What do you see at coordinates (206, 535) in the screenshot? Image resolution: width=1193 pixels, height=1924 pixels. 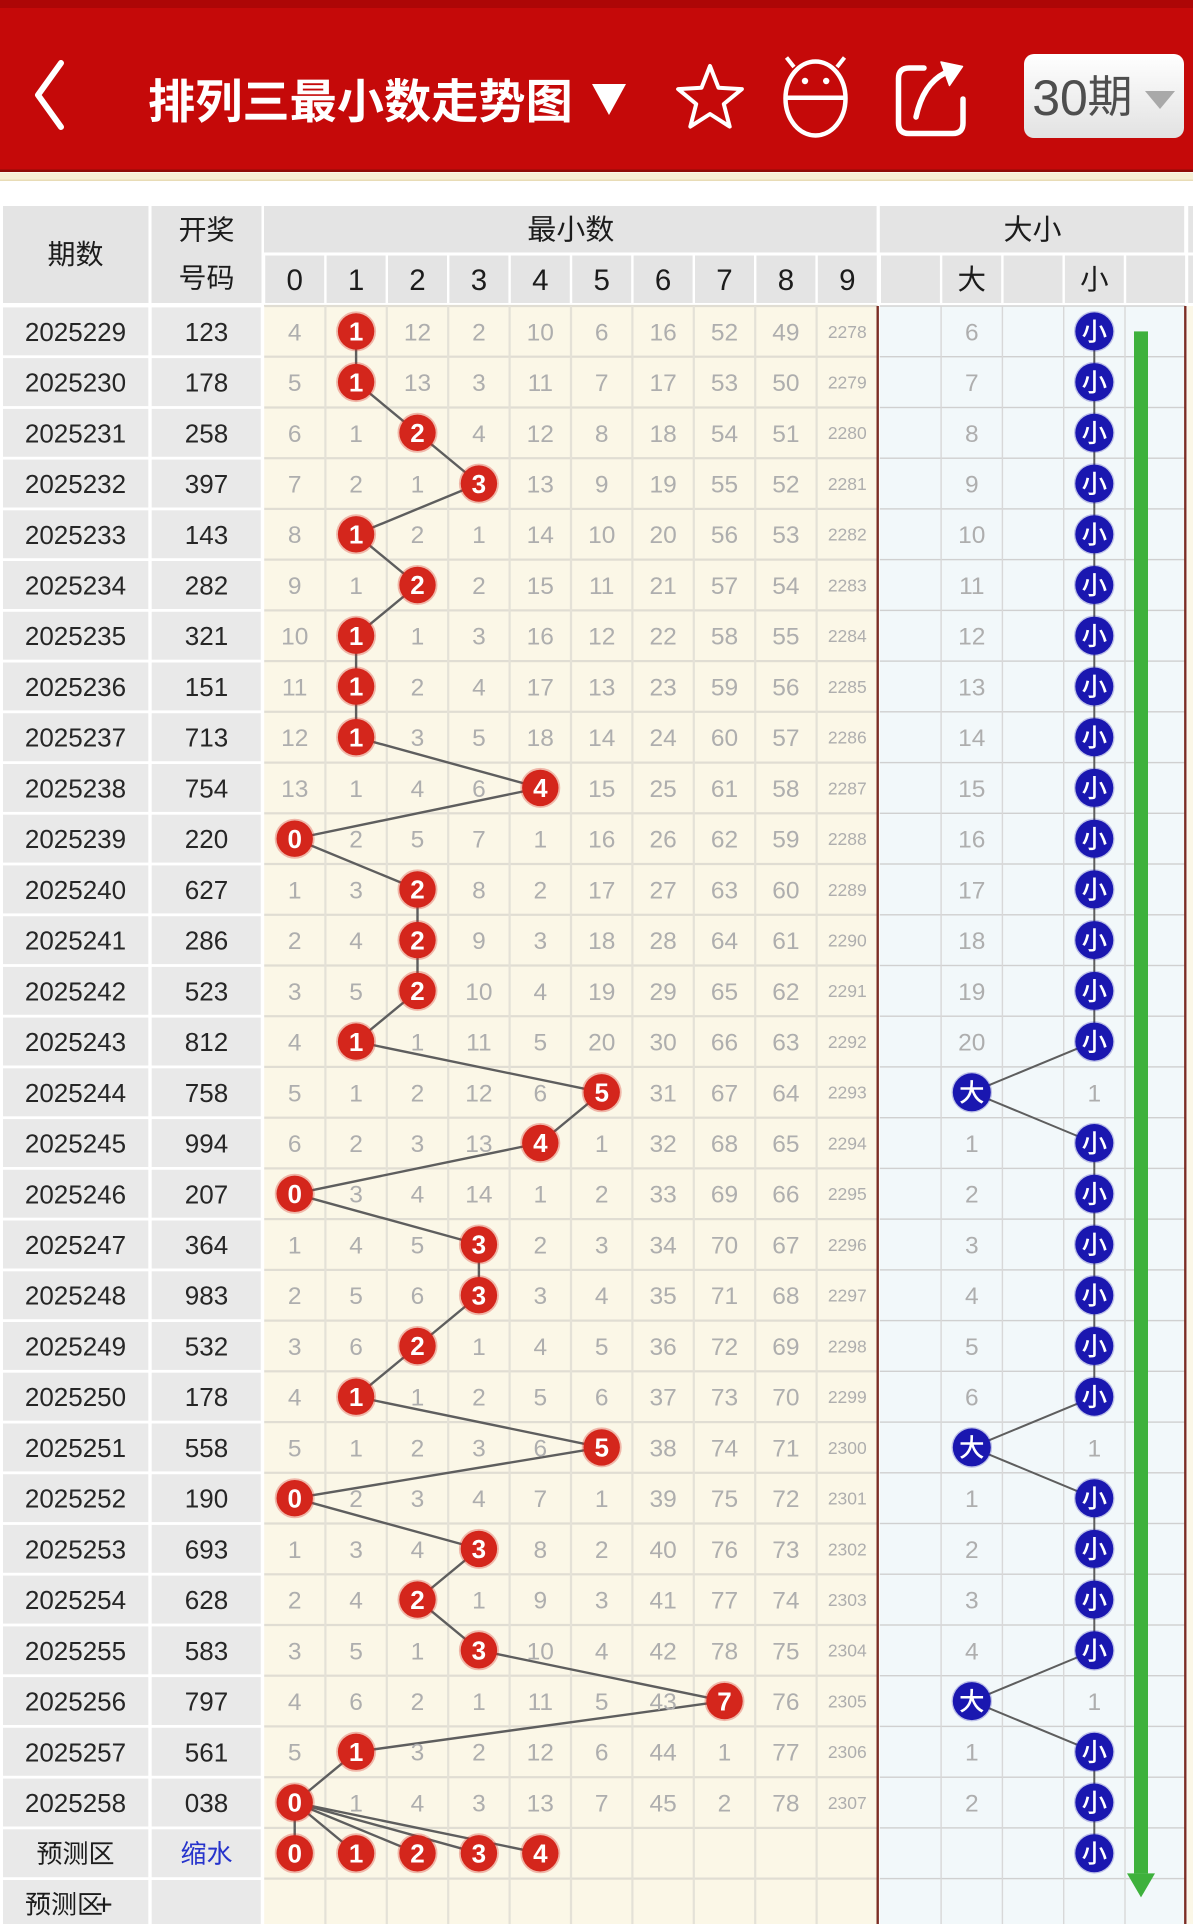 I see `svg-text: 143` at bounding box center [206, 535].